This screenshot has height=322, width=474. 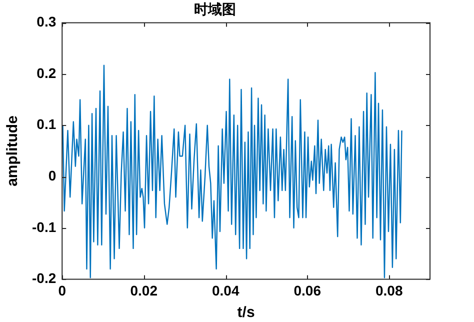 What do you see at coordinates (62, 290) in the screenshot?
I see `x-tick-label: 0` at bounding box center [62, 290].